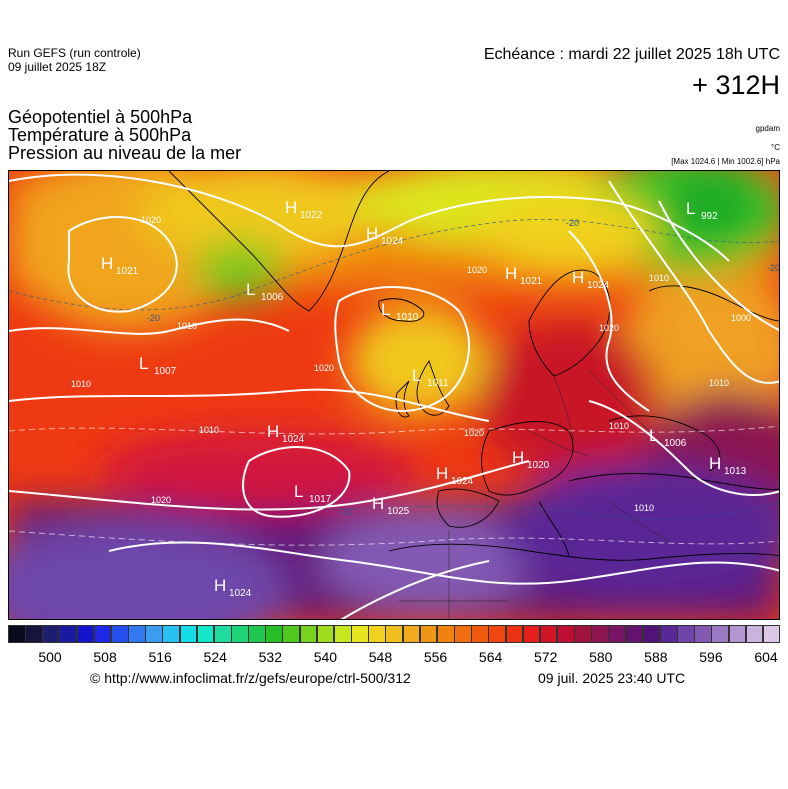 This screenshot has width=788, height=789. I want to click on color-scale-tick: 556, so click(435, 657).